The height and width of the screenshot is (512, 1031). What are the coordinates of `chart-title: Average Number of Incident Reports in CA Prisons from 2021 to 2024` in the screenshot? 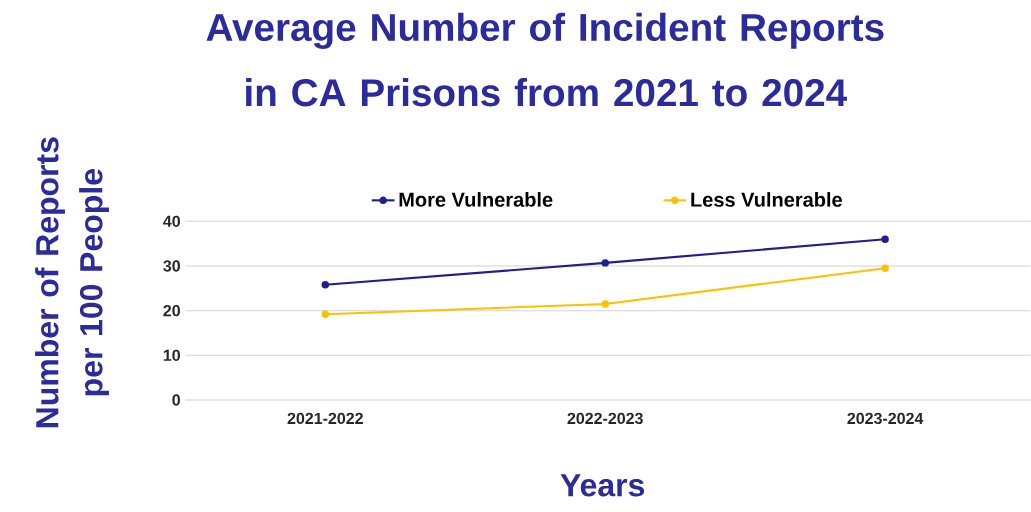 It's located at (545, 59).